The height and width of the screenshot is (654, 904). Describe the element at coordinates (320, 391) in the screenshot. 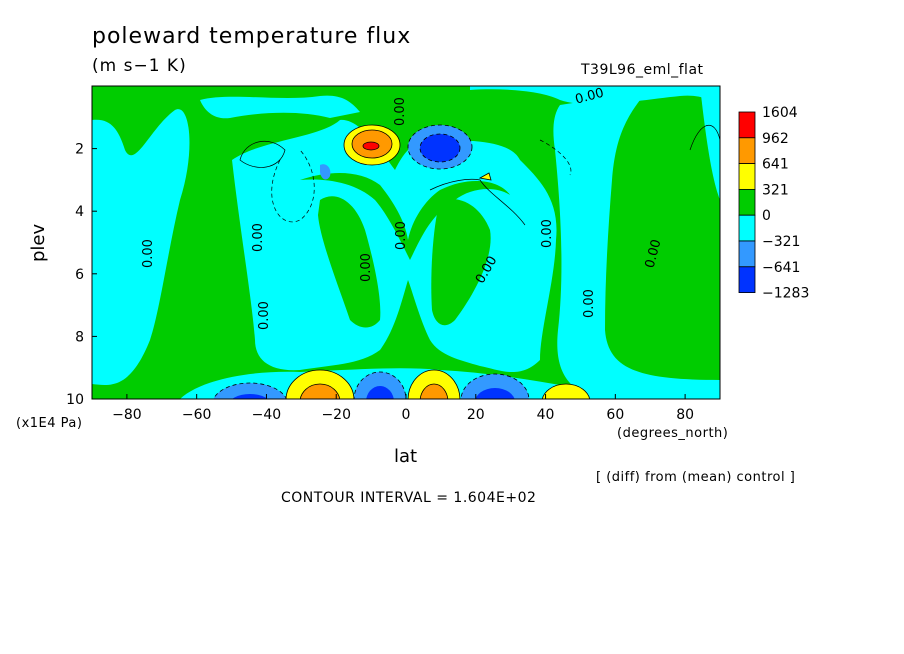

I see `warm-cell-surface-sh1-inner` at that location.